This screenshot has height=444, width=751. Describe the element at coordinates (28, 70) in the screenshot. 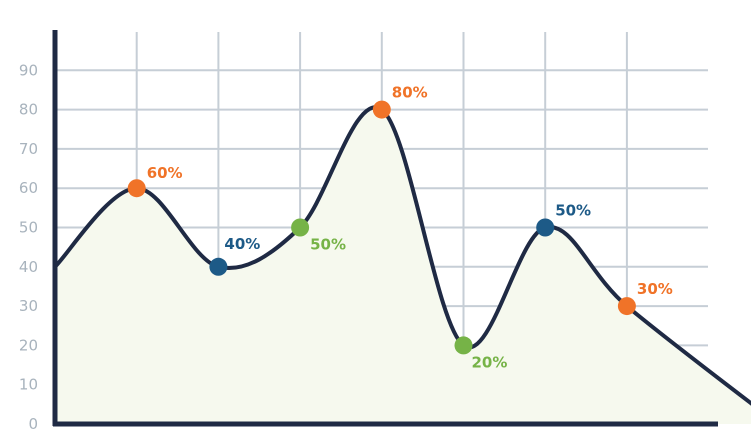

I see `y-tick-label: 90` at that location.